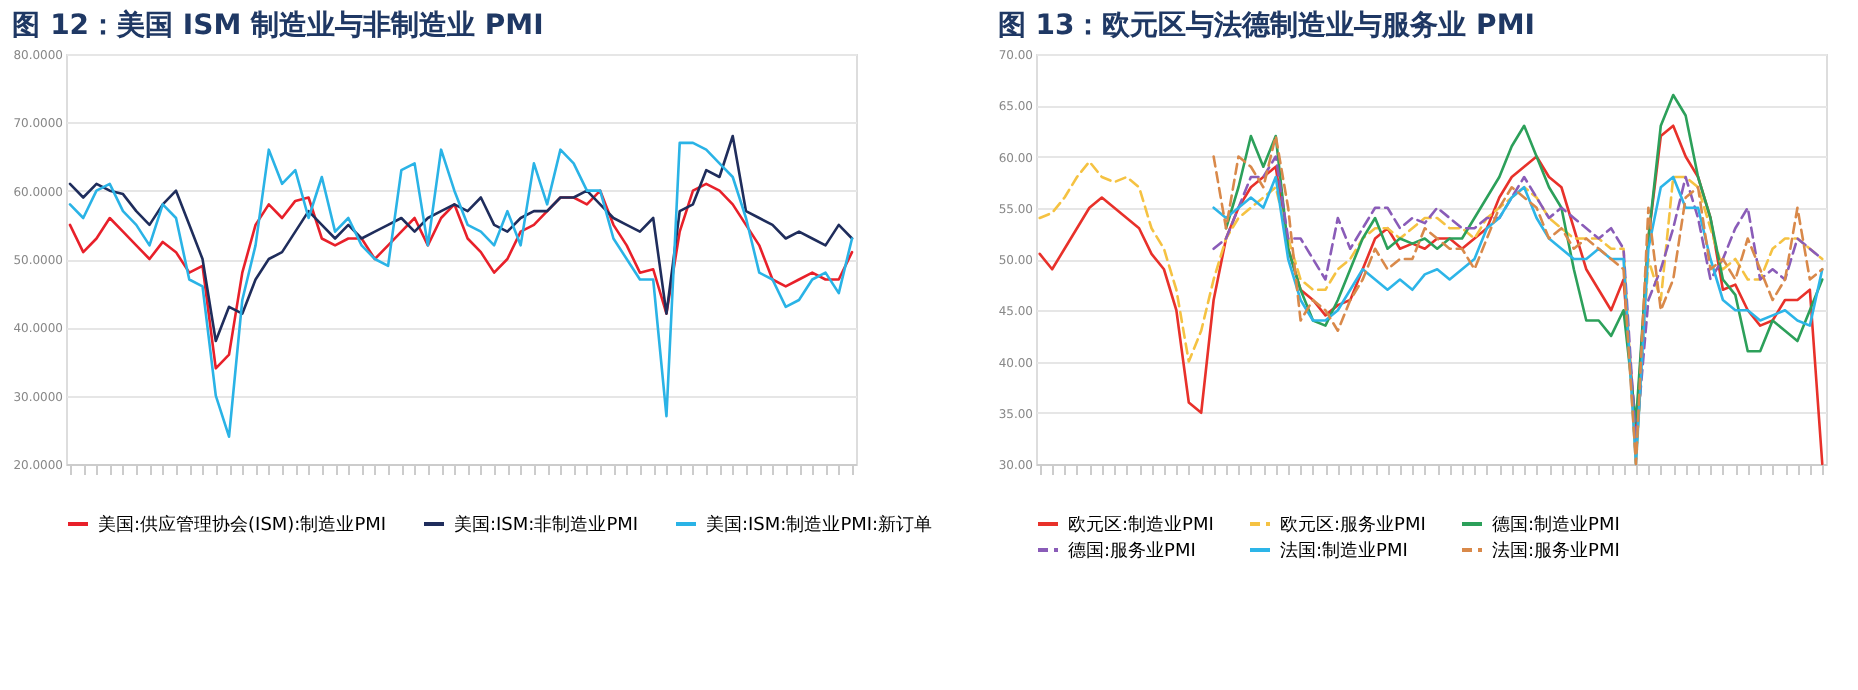 Image resolution: width=1858 pixels, height=690 pixels. I want to click on legend-label: 法国:制造业PMI, so click(1344, 551).